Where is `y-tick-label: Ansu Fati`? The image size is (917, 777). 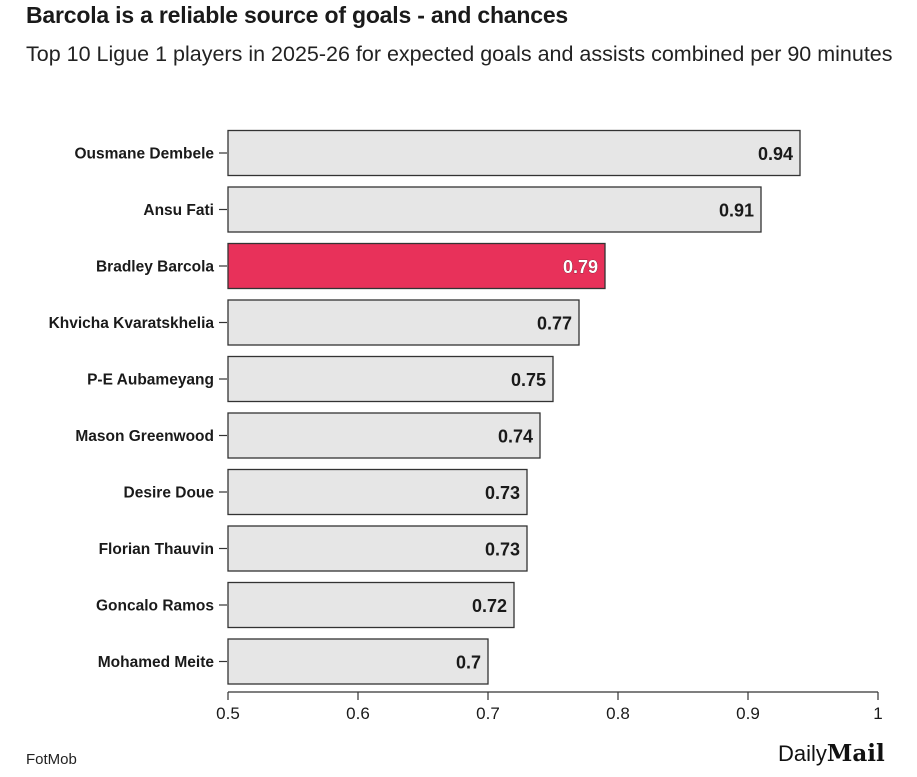 y-tick-label: Ansu Fati is located at coordinates (178, 210).